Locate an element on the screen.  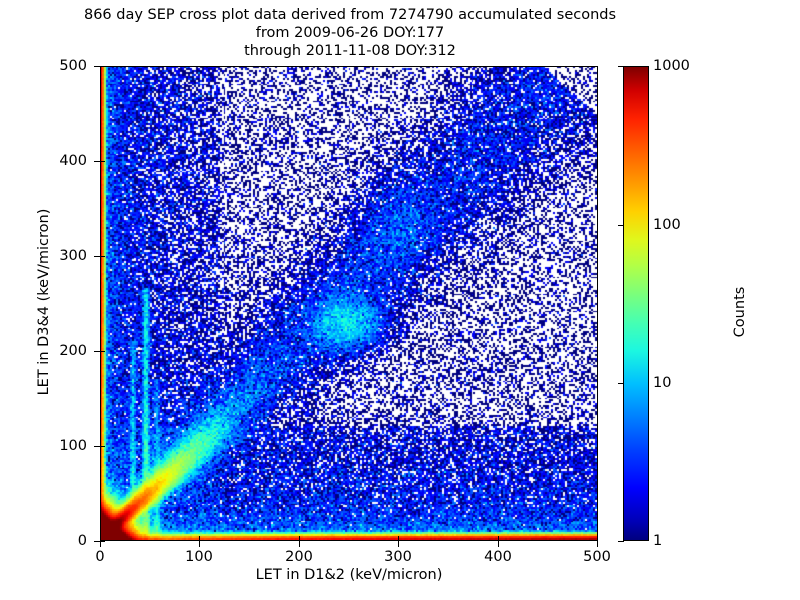
title-line-2: from 2009-06-26 DOY:177 is located at coordinates (350, 33).